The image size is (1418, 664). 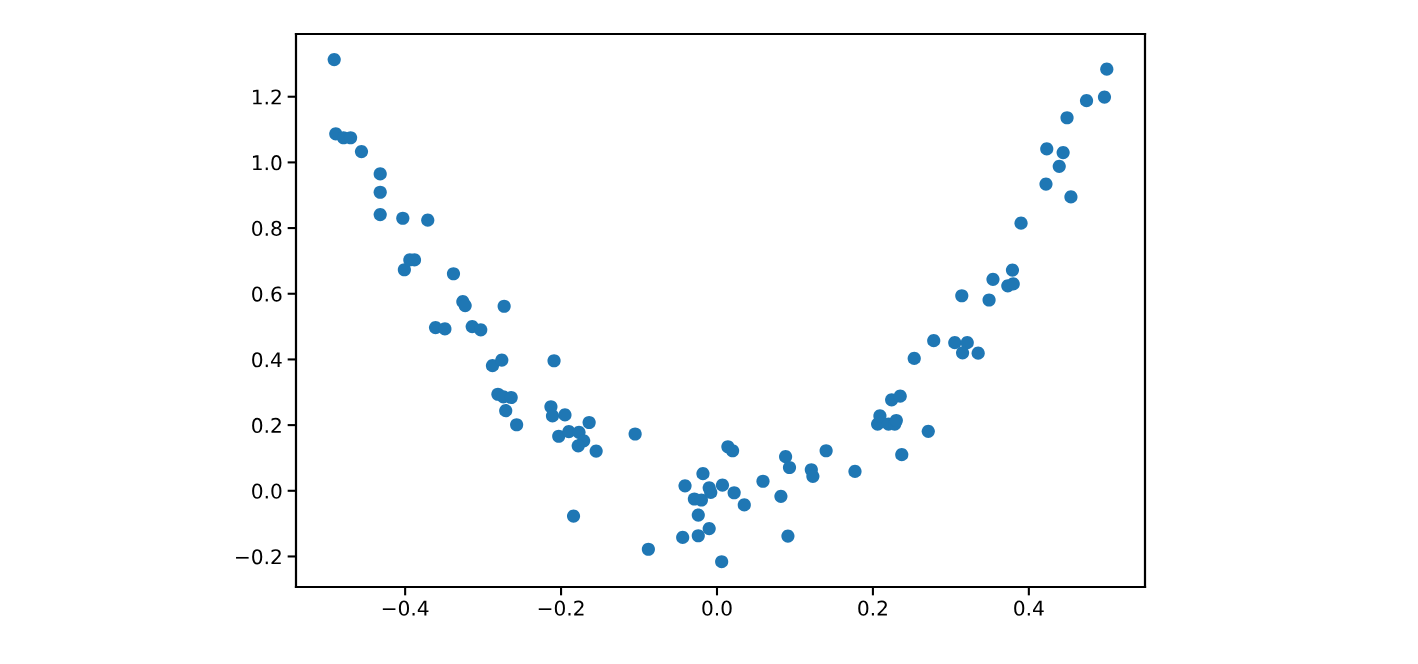 I want to click on y-tick-label: 0.0, so click(x=267, y=491).